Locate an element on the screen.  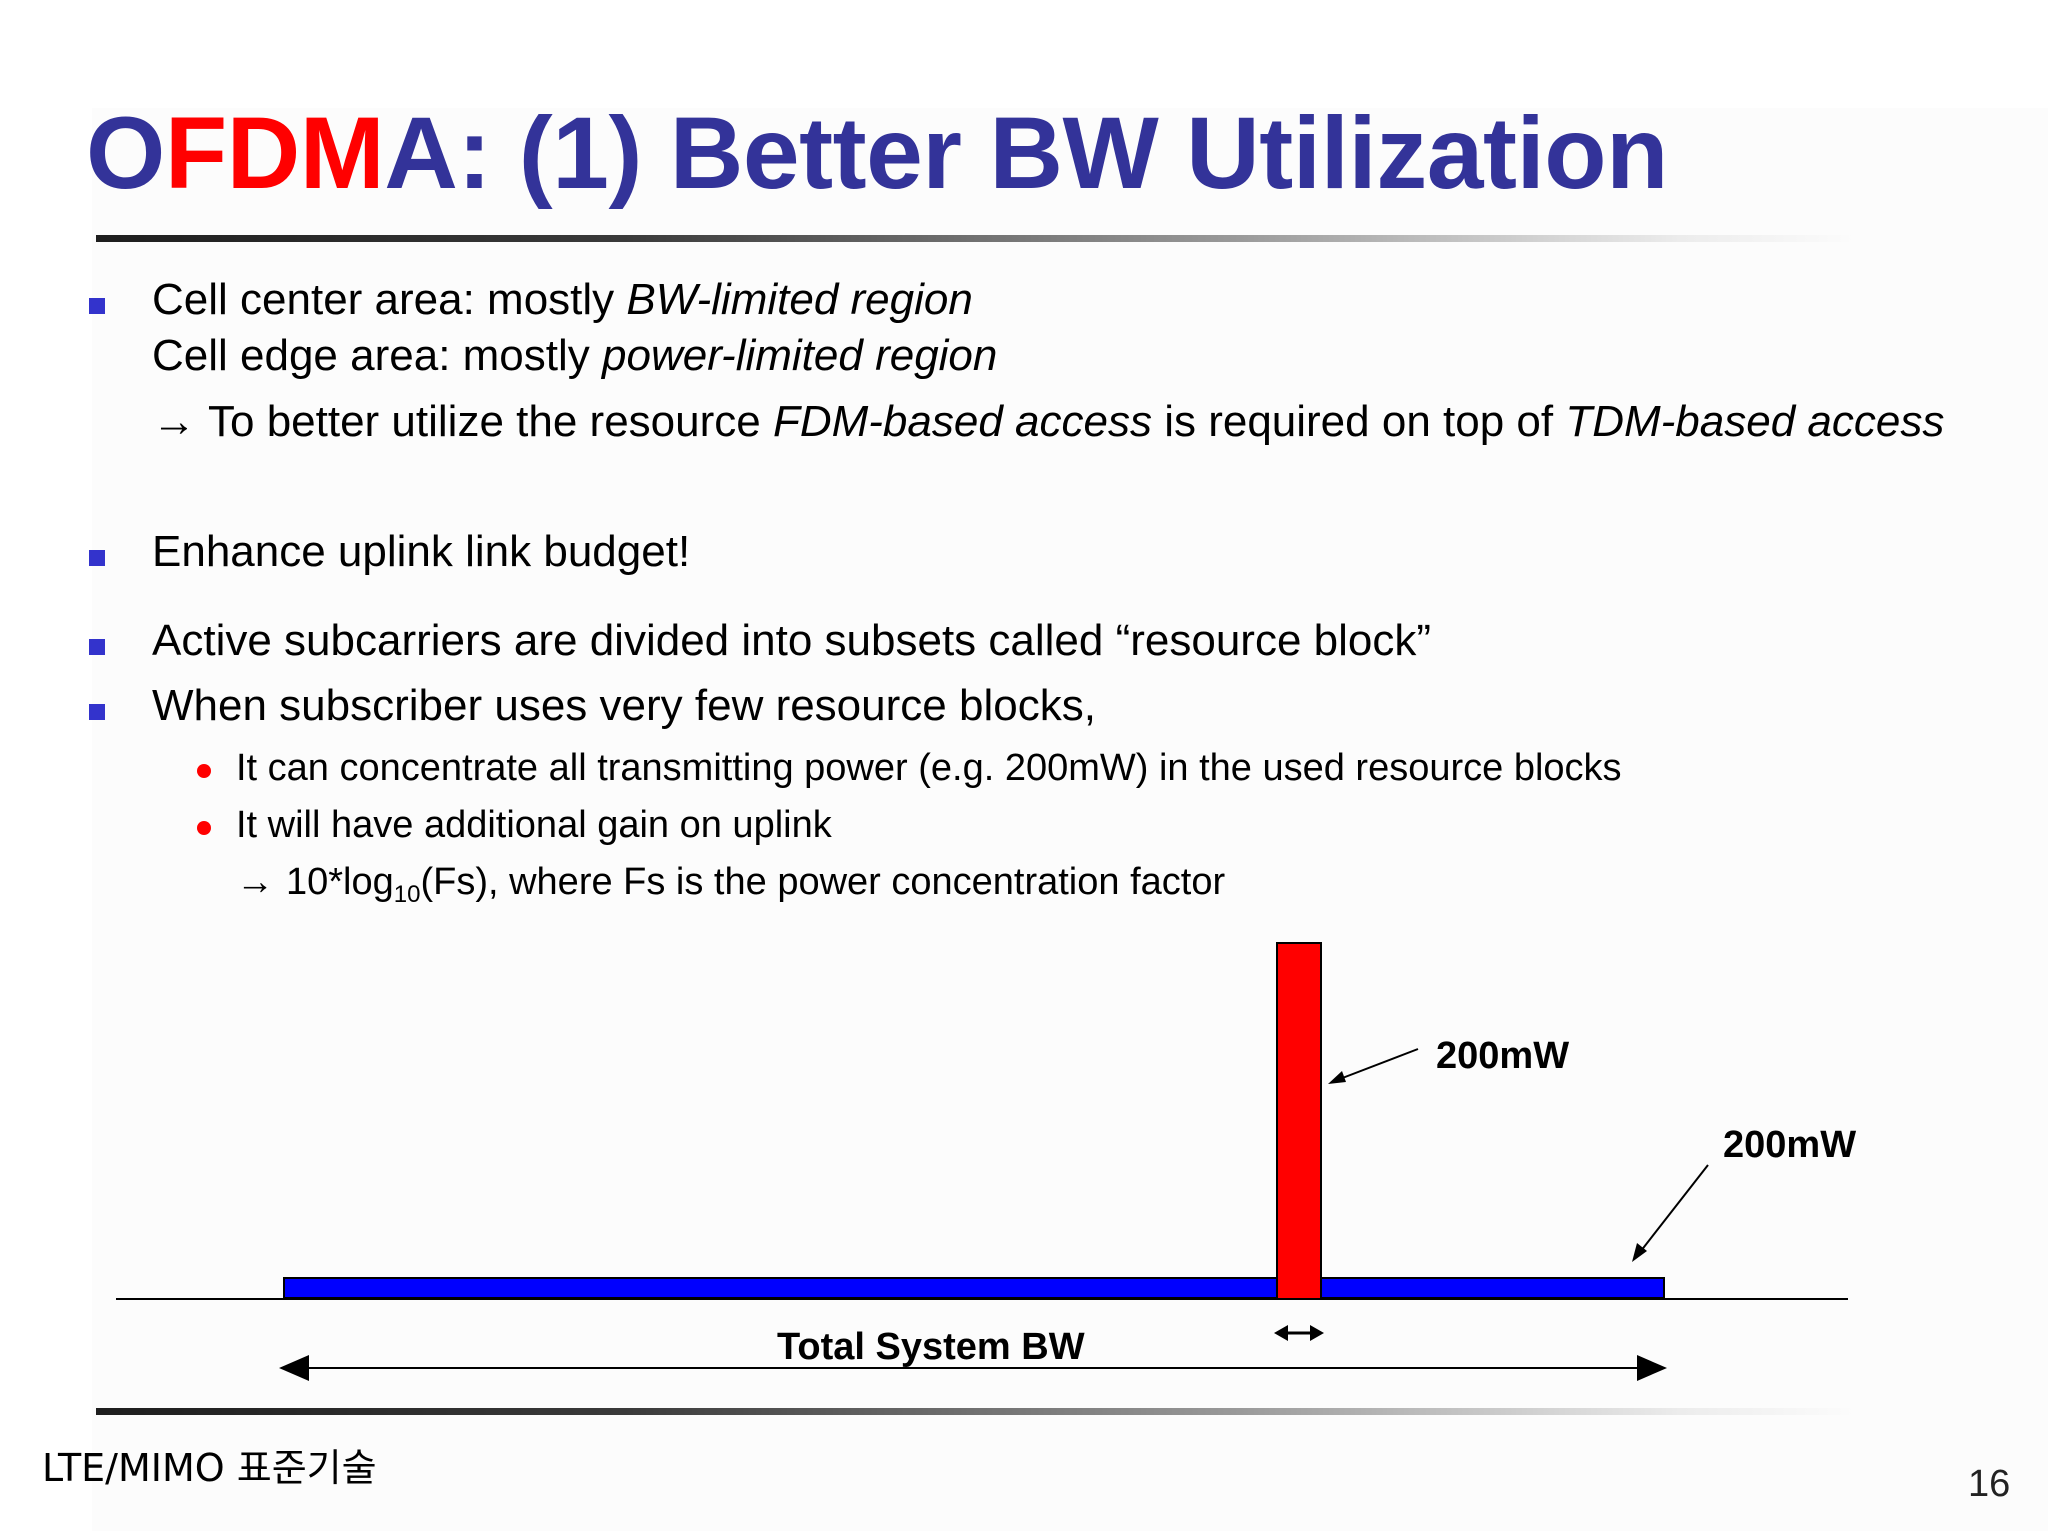
total-bw-label: Total System BW is located at coordinates (931, 1347).